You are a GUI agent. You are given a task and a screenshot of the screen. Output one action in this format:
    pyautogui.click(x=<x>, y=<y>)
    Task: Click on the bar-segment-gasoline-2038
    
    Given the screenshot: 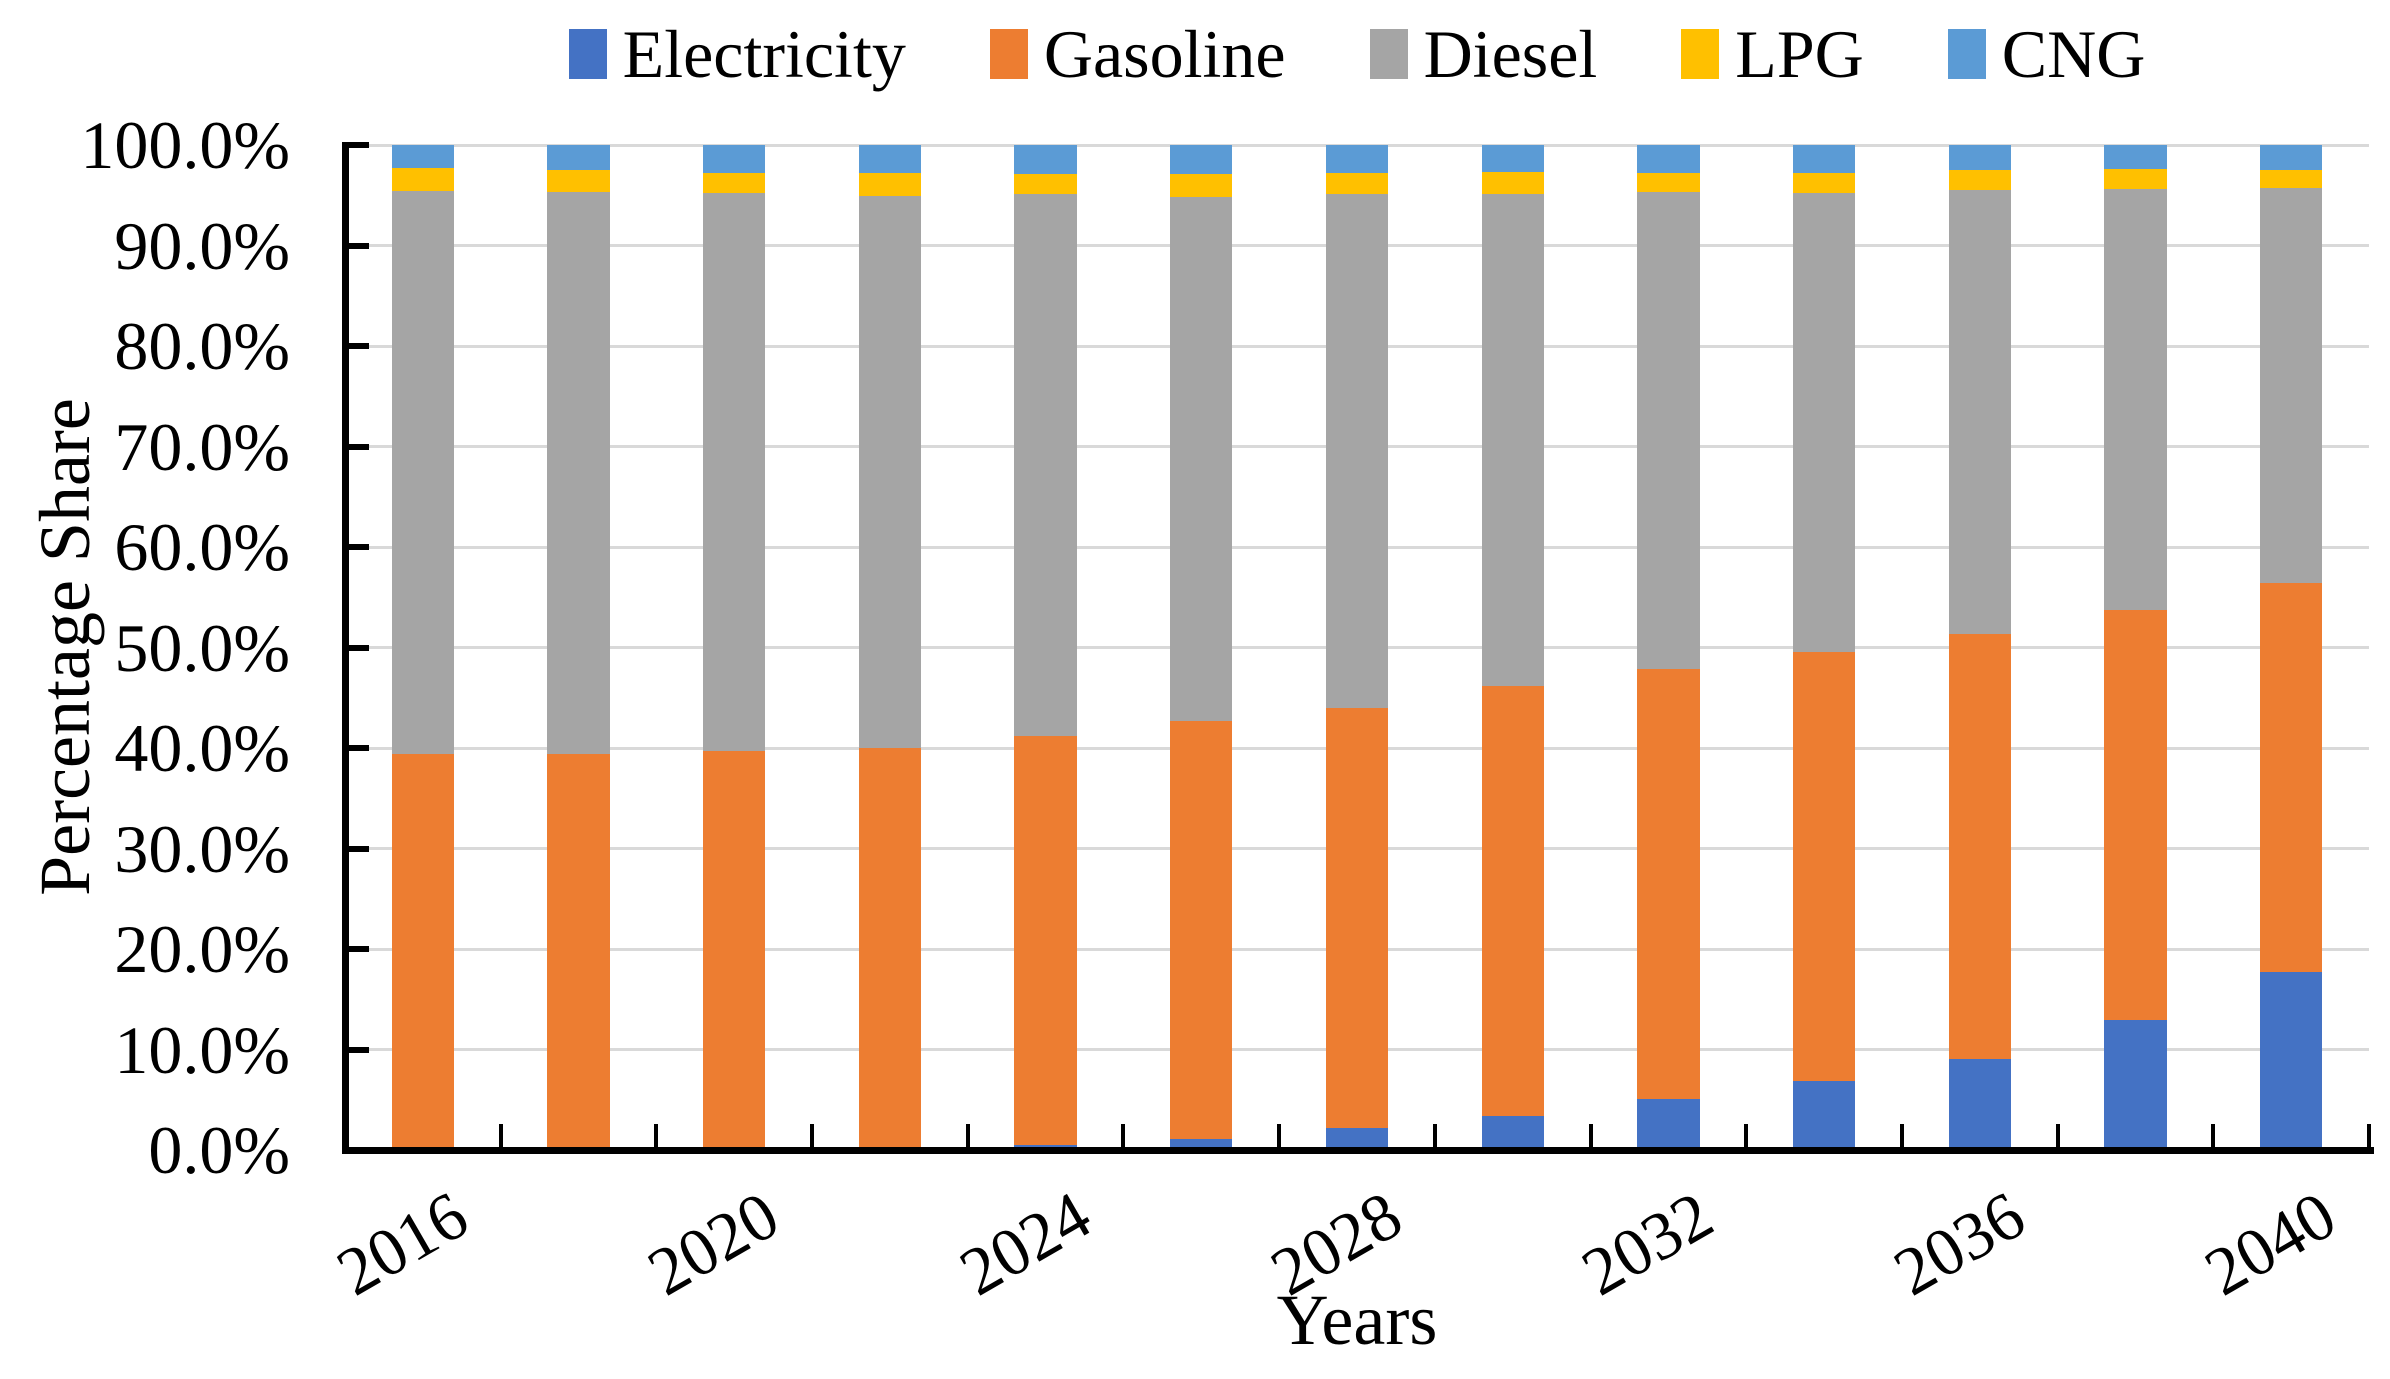 What is the action you would take?
    pyautogui.click(x=2135, y=815)
    